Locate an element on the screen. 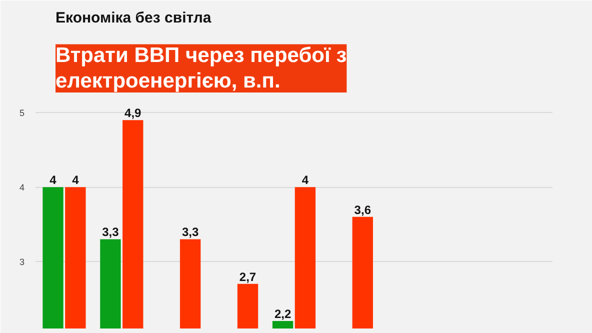 This screenshot has width=592, height=333. data-label: 2,2 is located at coordinates (283, 314).